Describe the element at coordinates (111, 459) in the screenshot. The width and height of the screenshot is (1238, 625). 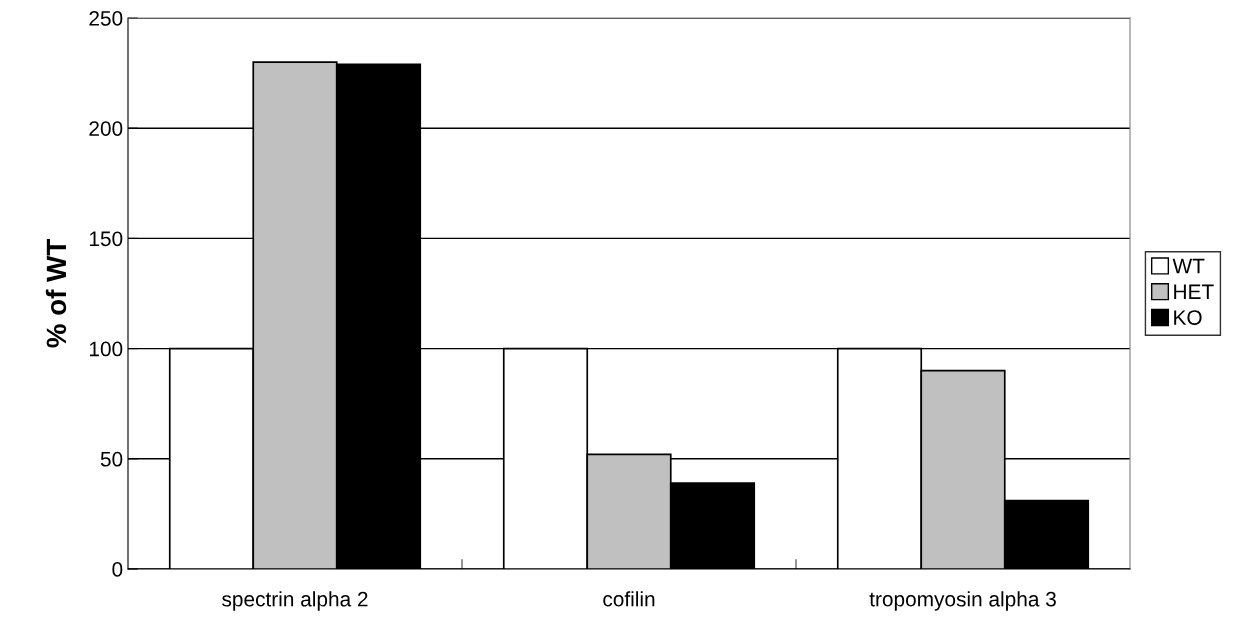
I see `y-tick-label: 50` at that location.